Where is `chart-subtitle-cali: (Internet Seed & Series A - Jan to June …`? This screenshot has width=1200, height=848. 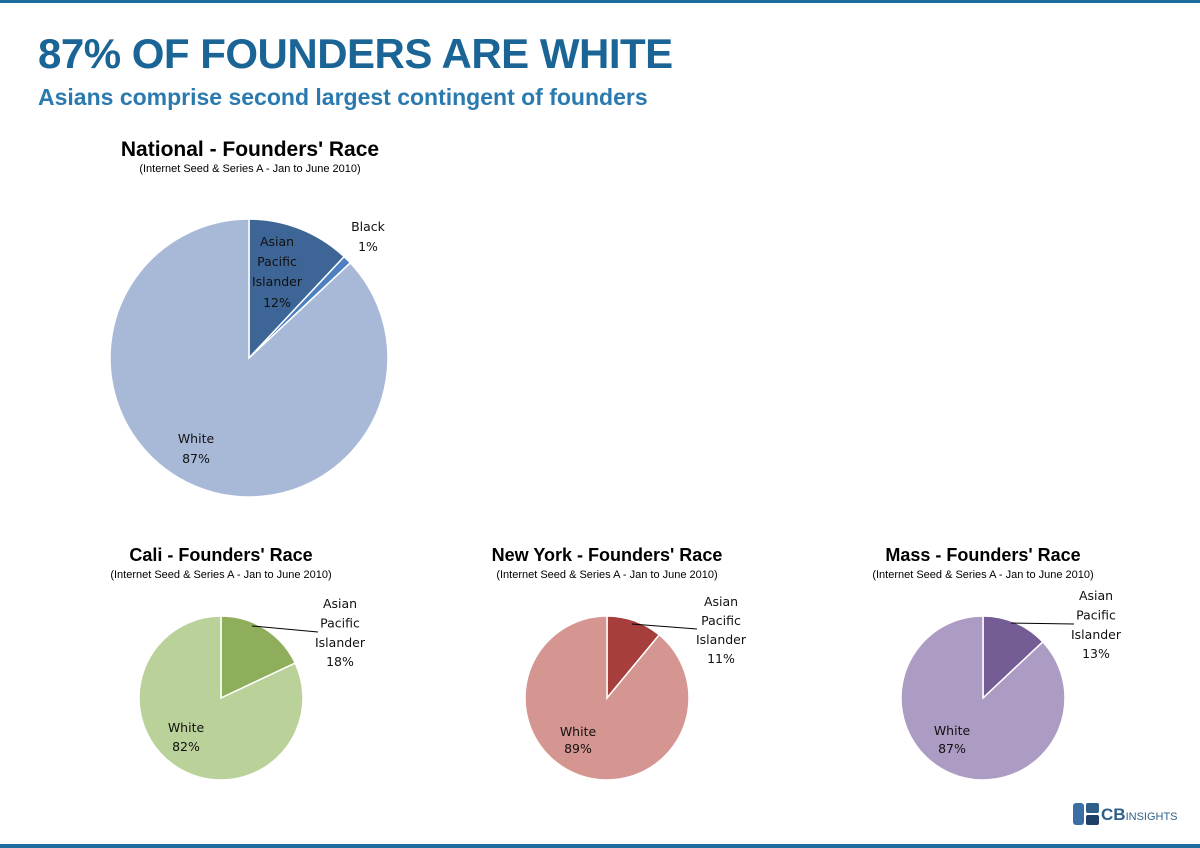 chart-subtitle-cali: (Internet Seed & Series A - Jan to June … is located at coordinates (221, 575).